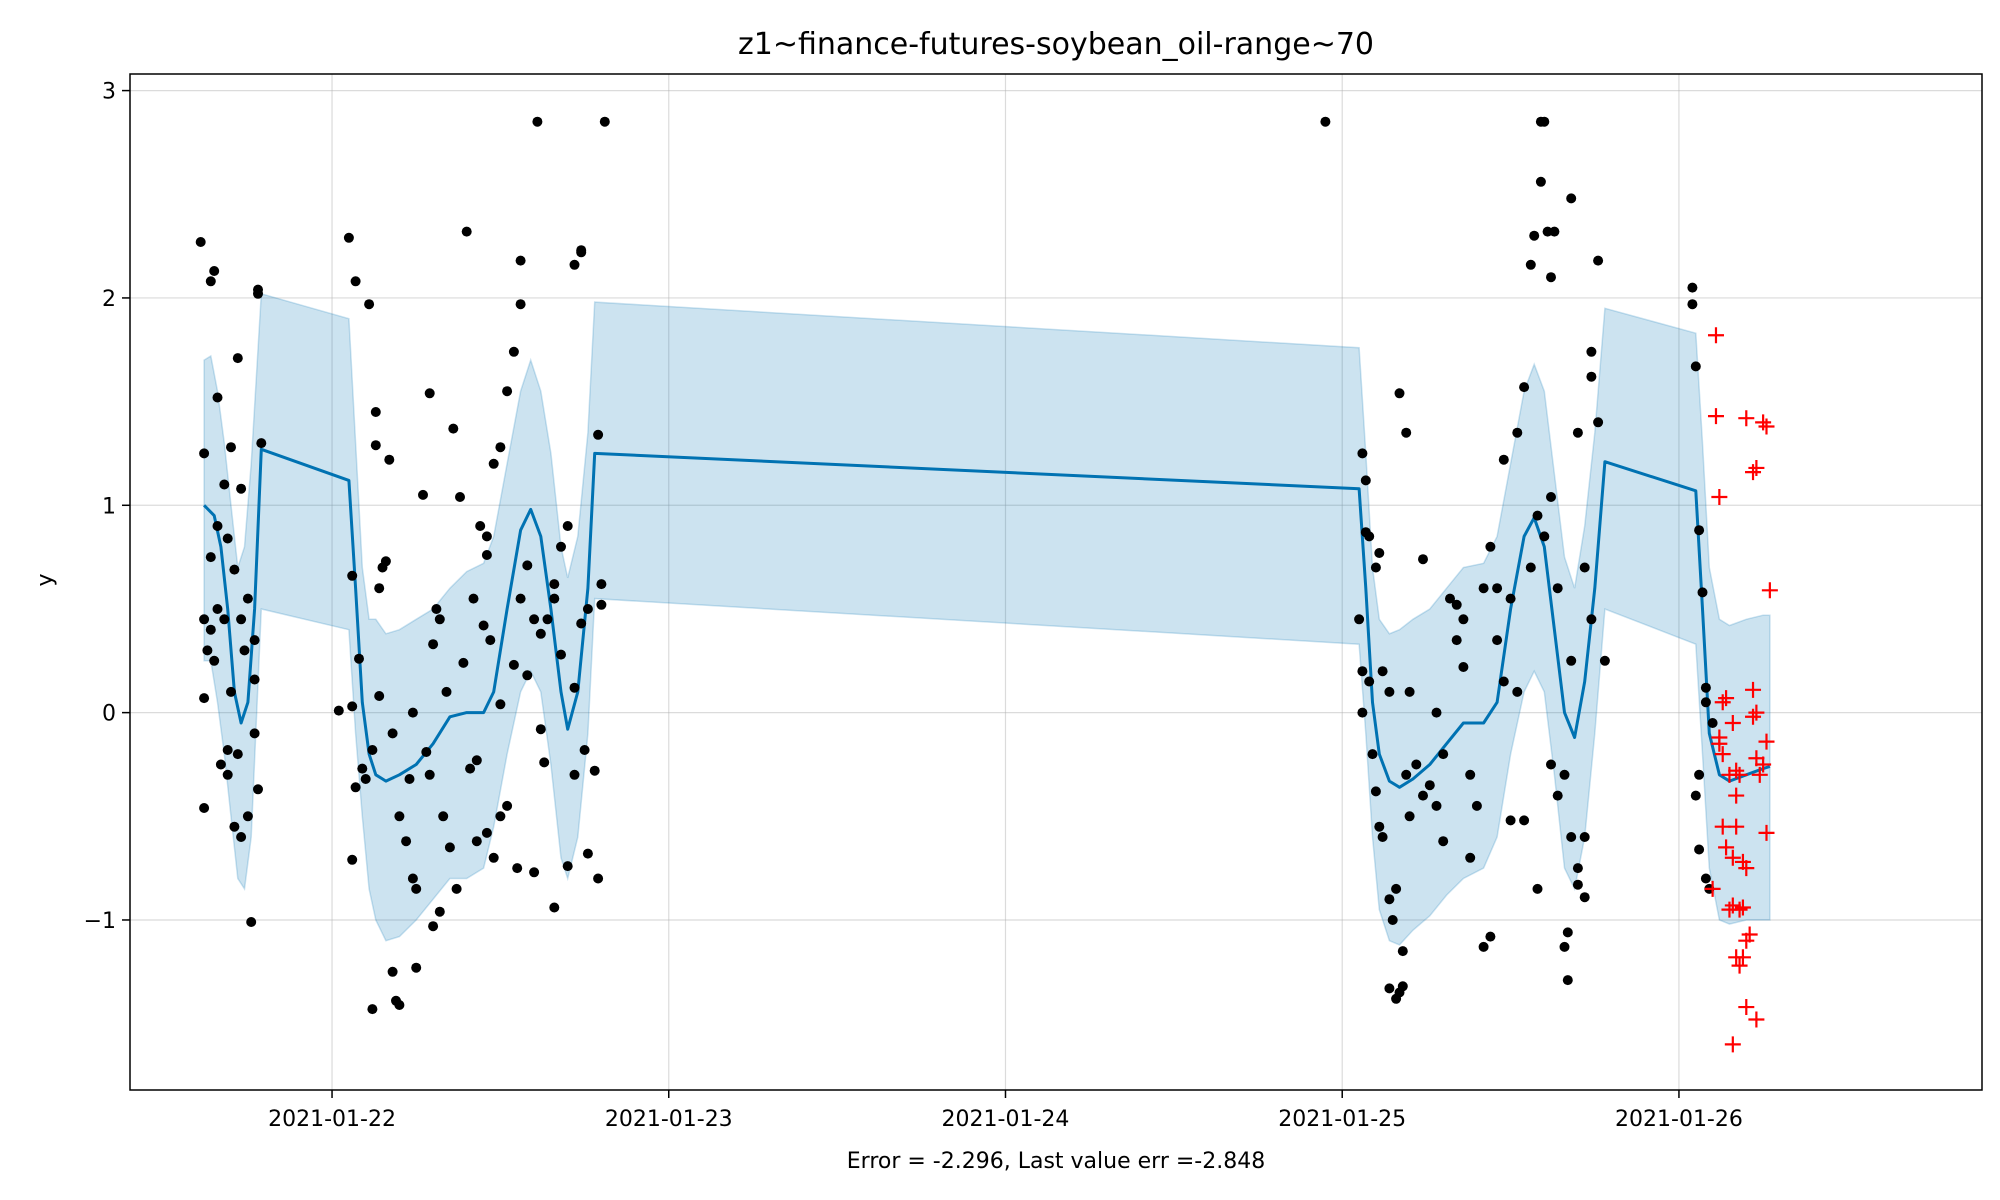 This screenshot has width=2000, height=1200. I want to click on x-axis-label: Error = -2.296, Last value err =-2.848, so click(1056, 1161).